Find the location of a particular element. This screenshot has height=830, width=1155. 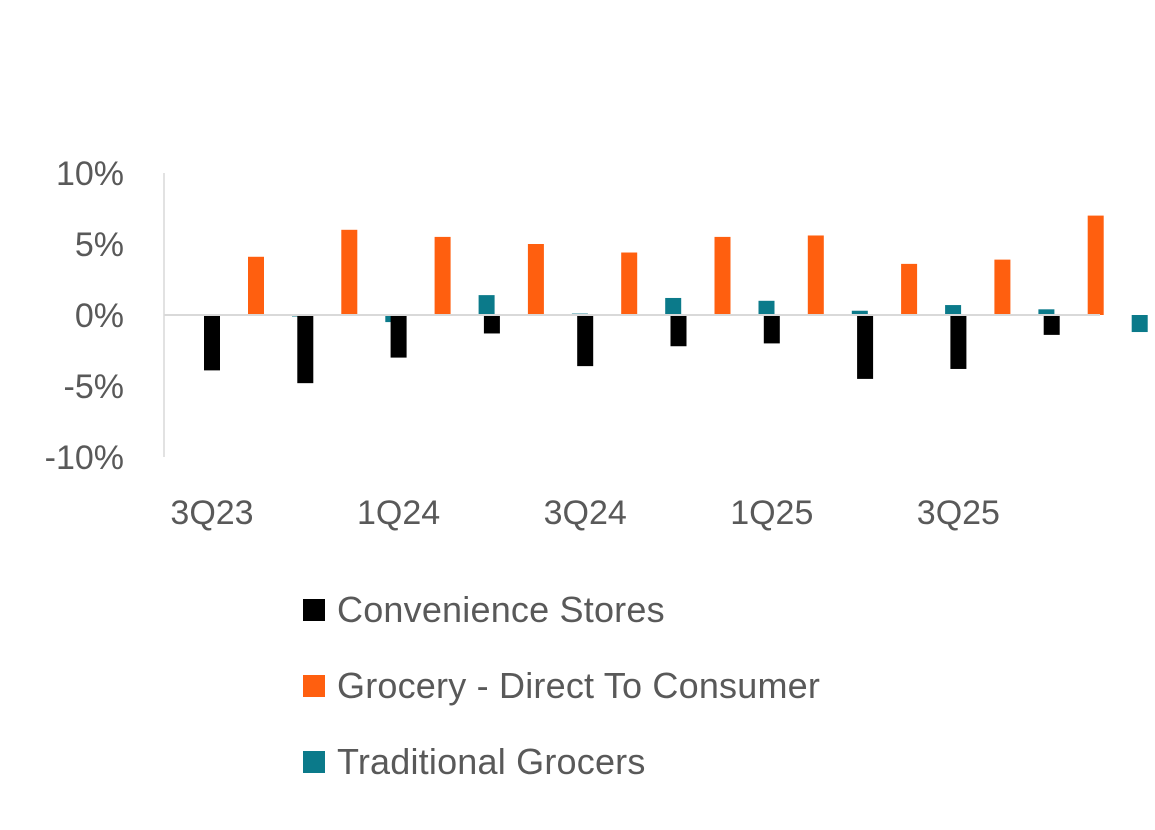

y-tick-label: -5% is located at coordinates (94, 387).